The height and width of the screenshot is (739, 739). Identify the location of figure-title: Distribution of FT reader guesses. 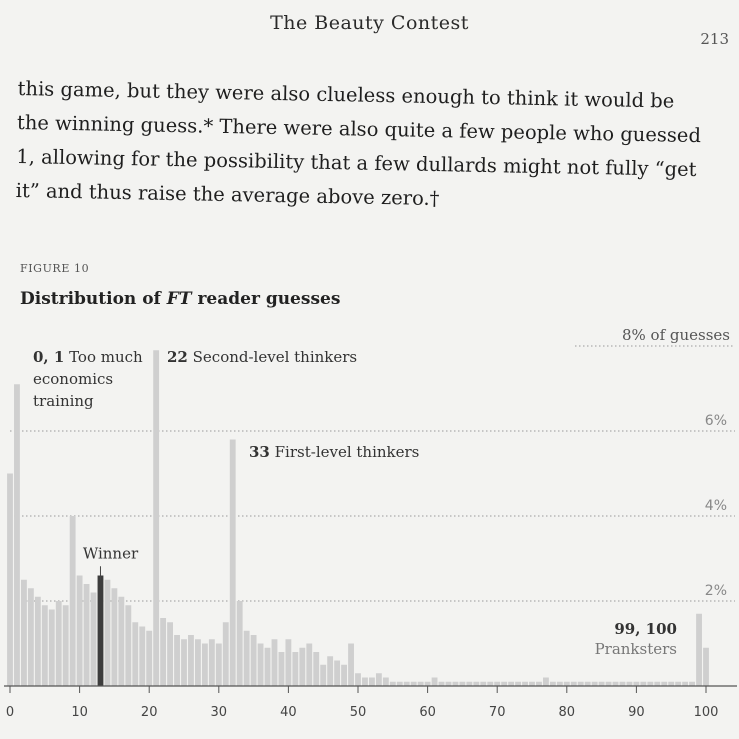
(180, 299).